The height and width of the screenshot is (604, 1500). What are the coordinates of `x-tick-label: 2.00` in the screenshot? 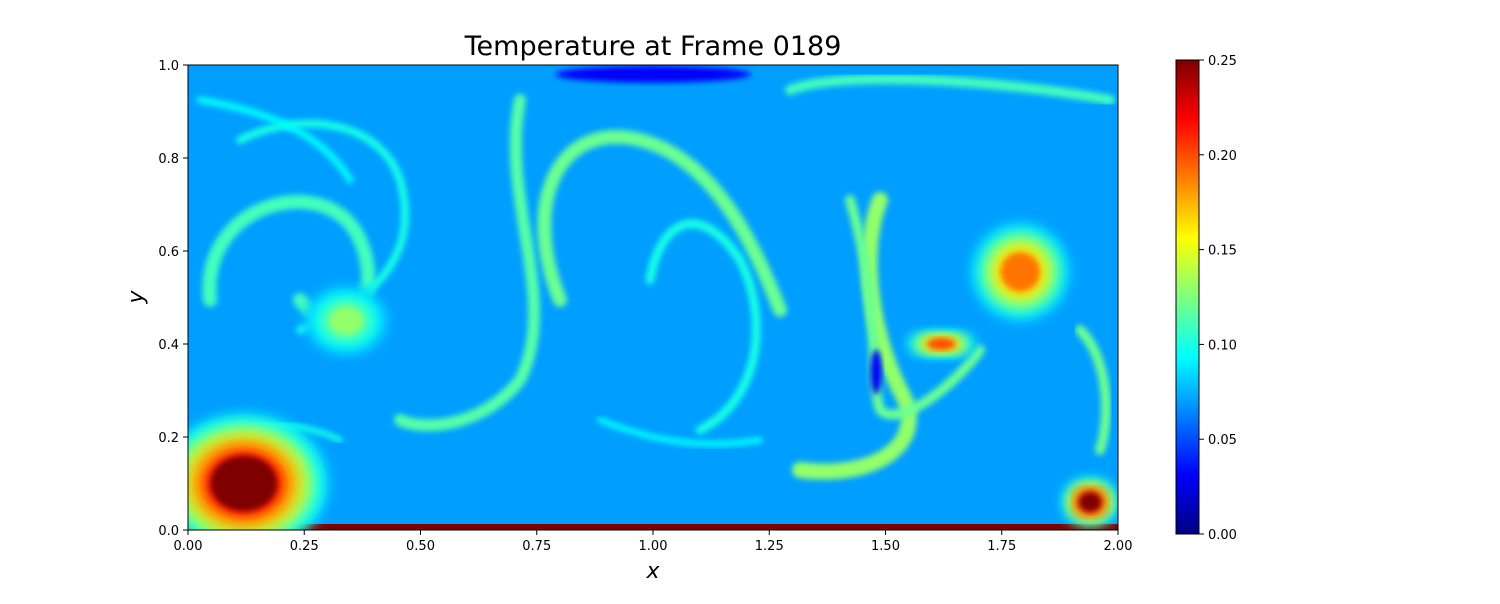 It's located at (1118, 546).